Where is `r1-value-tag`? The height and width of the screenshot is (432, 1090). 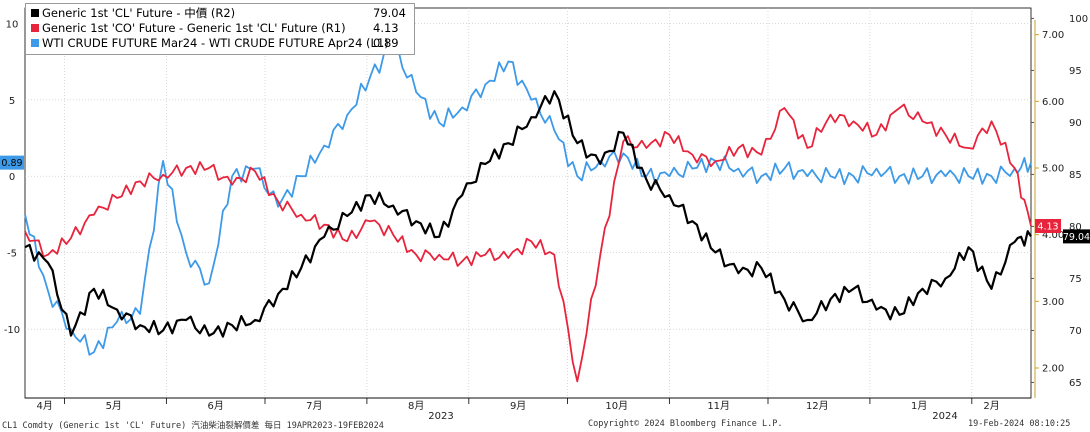 r1-value-tag is located at coordinates (1048, 226).